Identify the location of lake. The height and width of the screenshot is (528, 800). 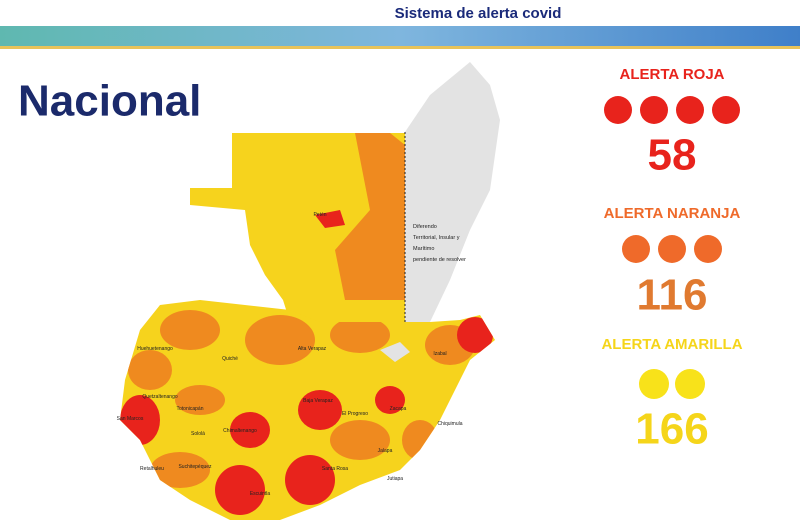
(395, 352).